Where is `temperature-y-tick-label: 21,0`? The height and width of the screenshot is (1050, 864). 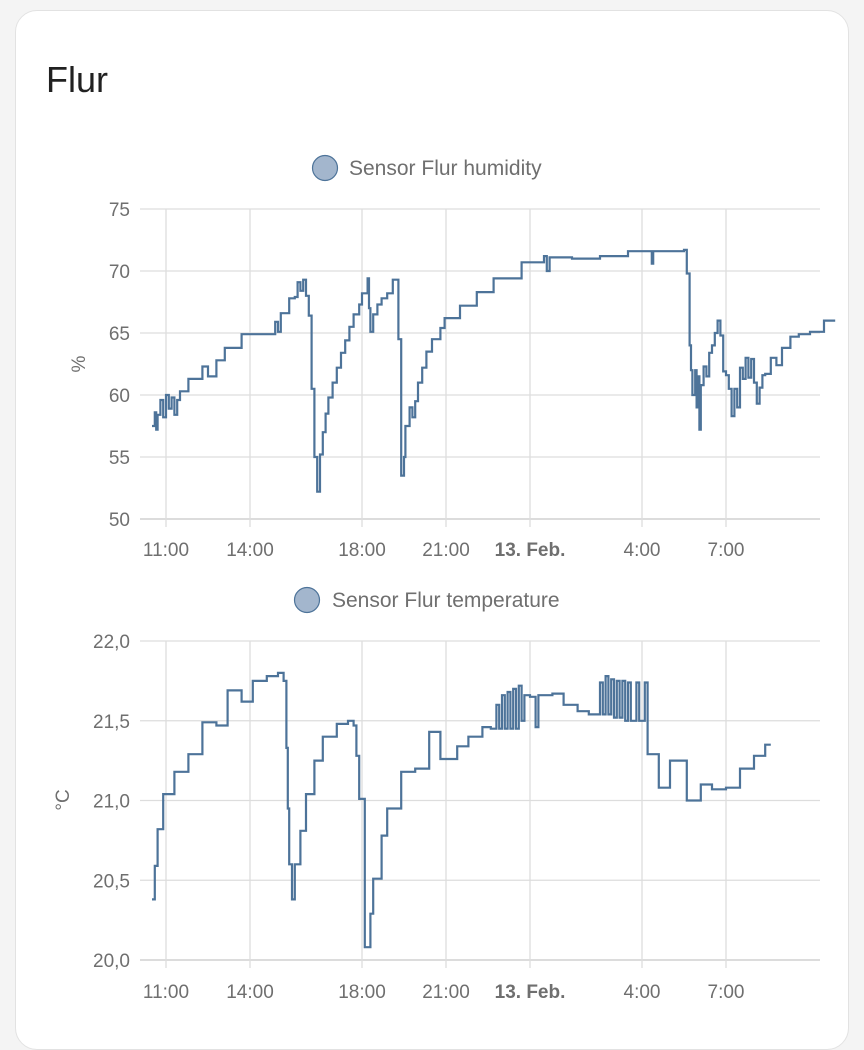
temperature-y-tick-label: 21,0 is located at coordinates (111, 802).